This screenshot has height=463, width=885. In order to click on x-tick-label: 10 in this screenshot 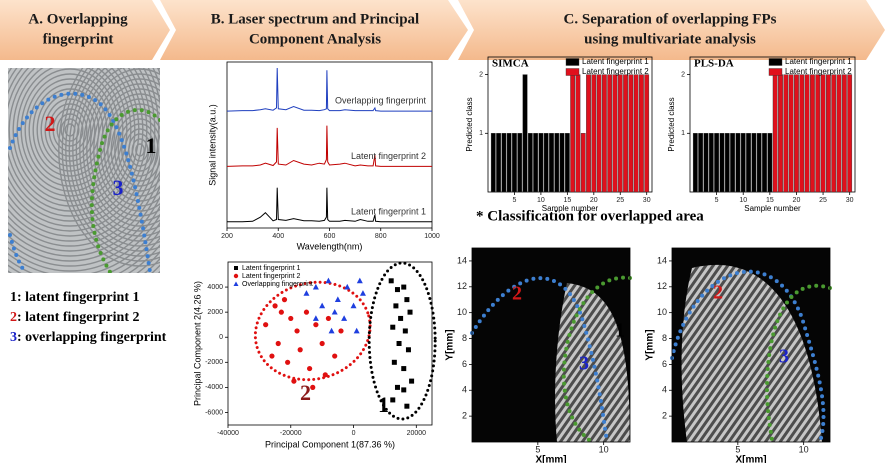, I will do `click(541, 200)`.